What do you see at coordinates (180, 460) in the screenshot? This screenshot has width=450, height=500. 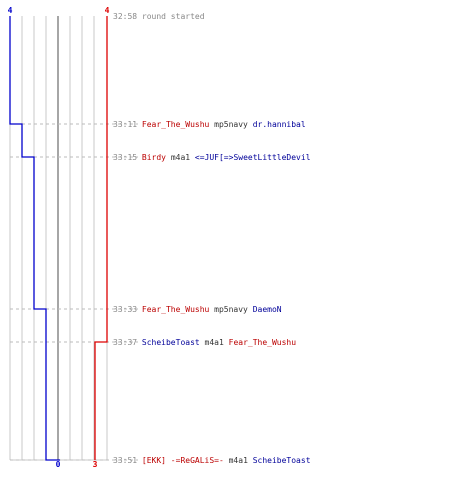 I see `event-killer: [EKK] -=ReGALiS=-` at bounding box center [180, 460].